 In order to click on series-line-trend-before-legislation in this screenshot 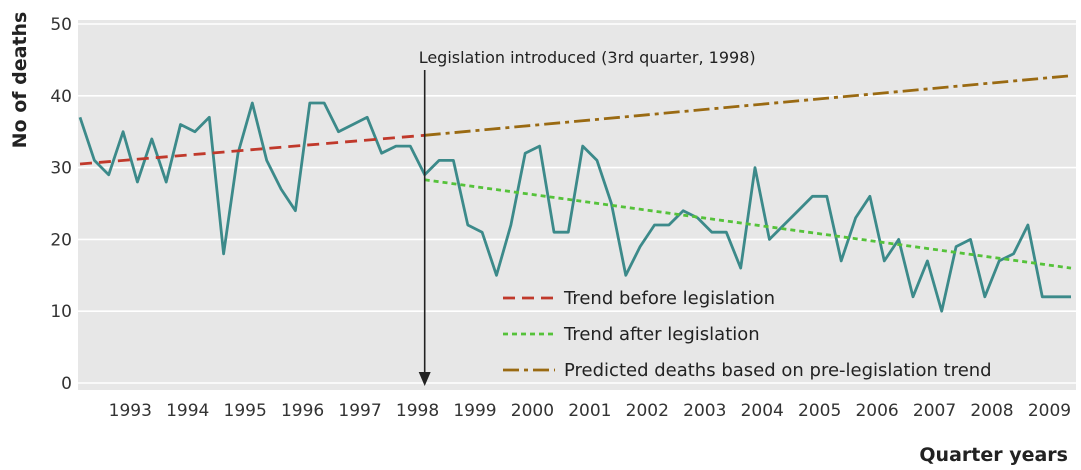, I will do `click(252, 149)`.